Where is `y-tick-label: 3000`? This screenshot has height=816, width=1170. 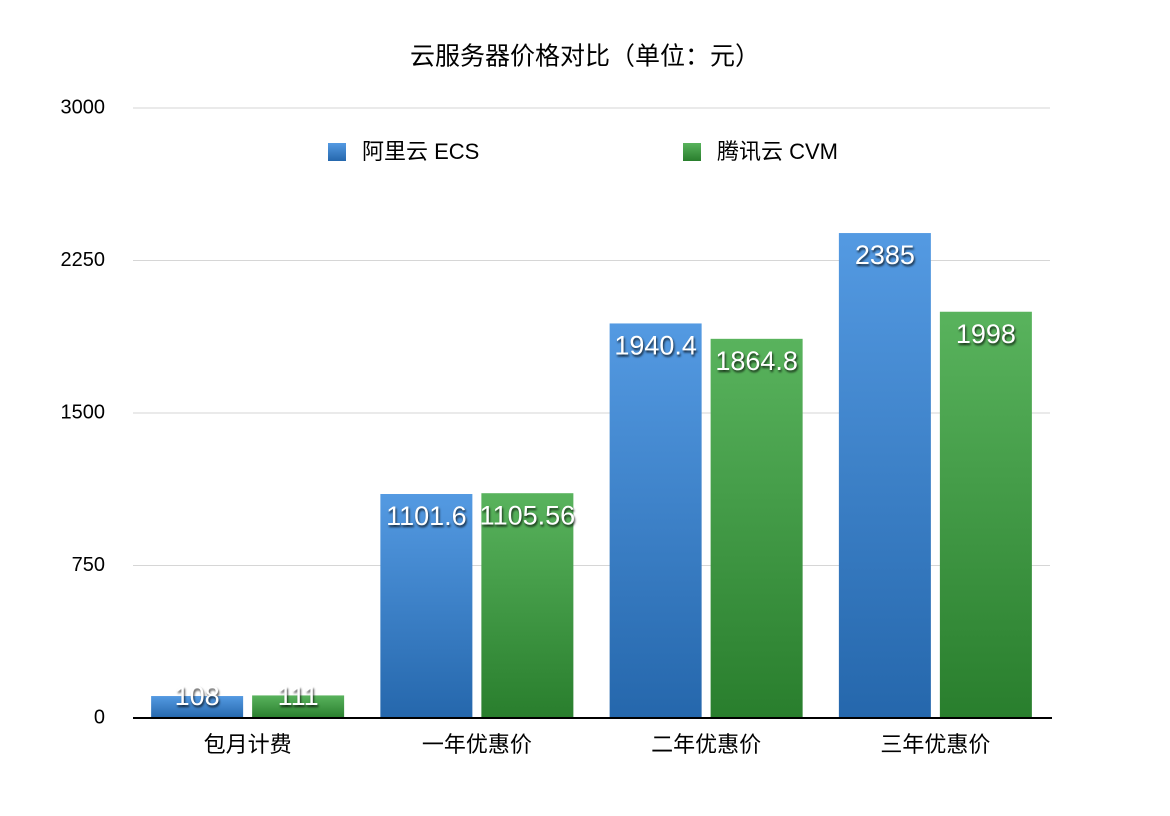 y-tick-label: 3000 is located at coordinates (83, 107).